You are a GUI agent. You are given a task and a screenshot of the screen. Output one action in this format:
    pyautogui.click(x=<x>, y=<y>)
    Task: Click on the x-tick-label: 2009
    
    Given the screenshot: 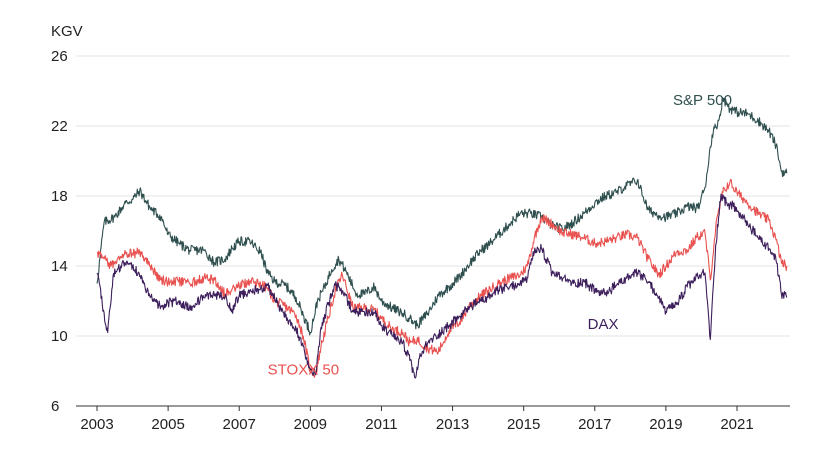 What is the action you would take?
    pyautogui.click(x=310, y=424)
    